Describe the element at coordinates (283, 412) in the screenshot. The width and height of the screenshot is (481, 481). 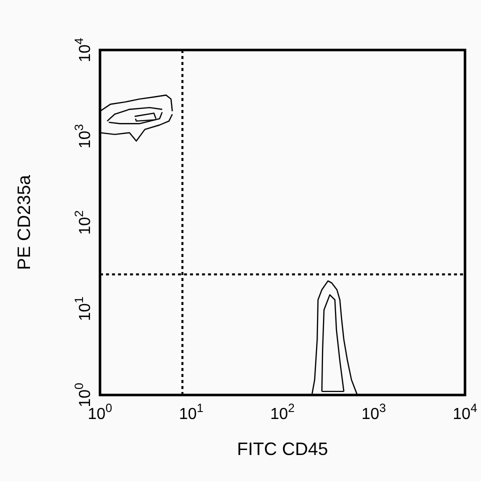
I see `x-tick-label: 10$^{2}$` at that location.